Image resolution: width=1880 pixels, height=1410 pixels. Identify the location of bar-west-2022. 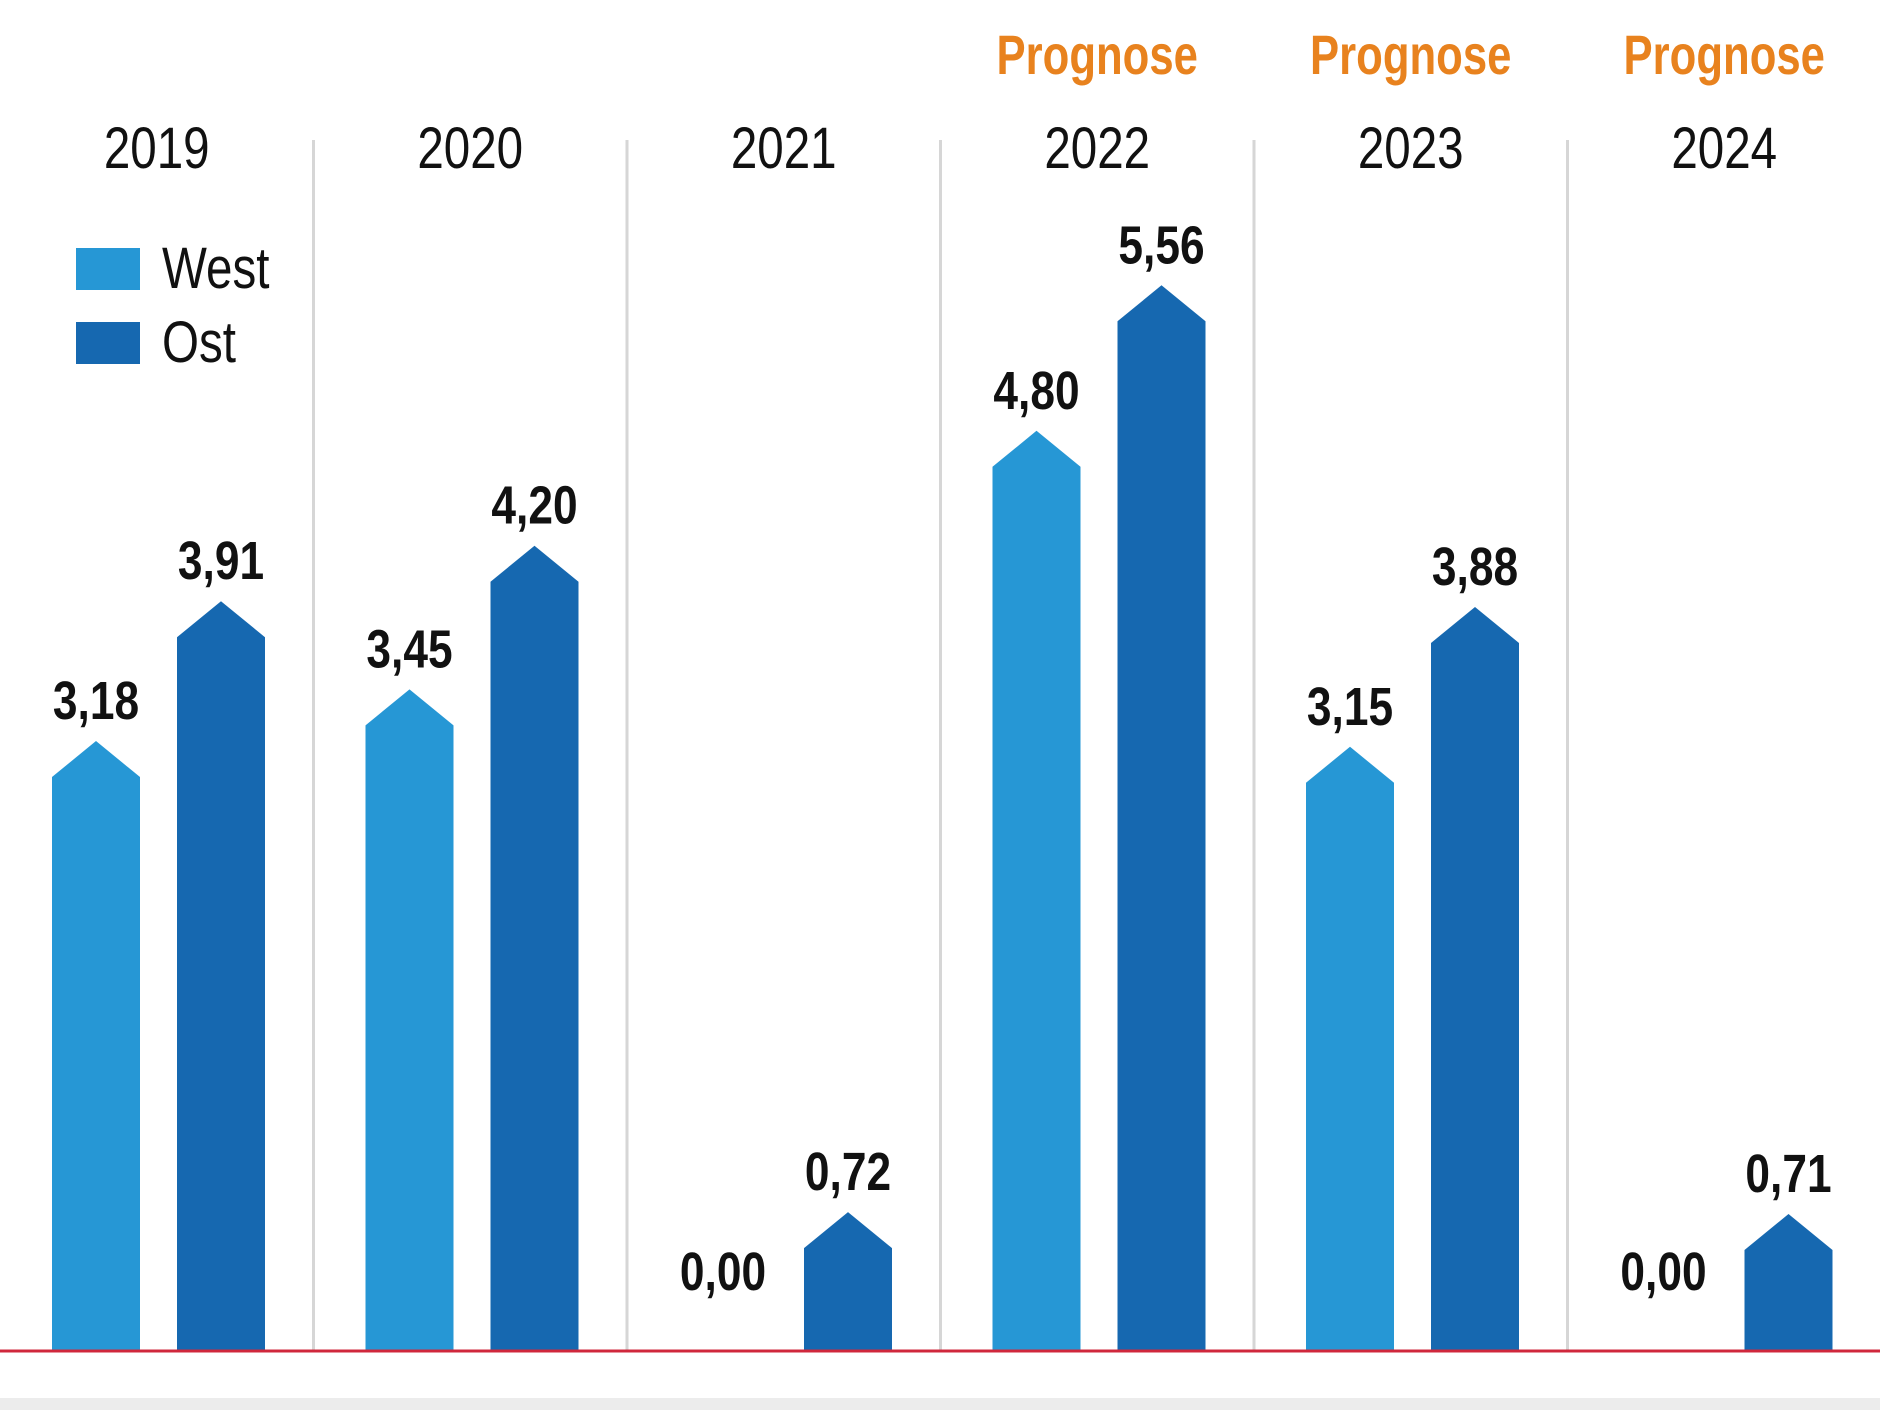
(1036, 890).